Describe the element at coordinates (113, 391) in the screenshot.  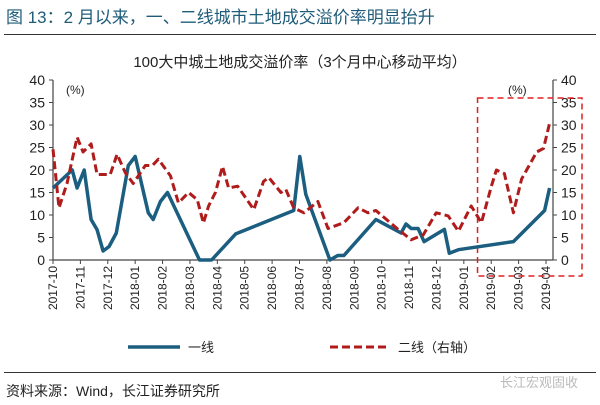
I see `source-note: 资料来源：Wind，长江证券研究所` at that location.